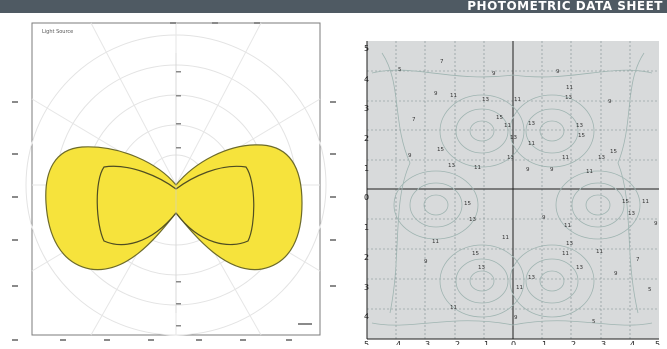 This screenshot has width=667, height=349. I want to click on axis-label-left-3b: 3, so click(366, 287).